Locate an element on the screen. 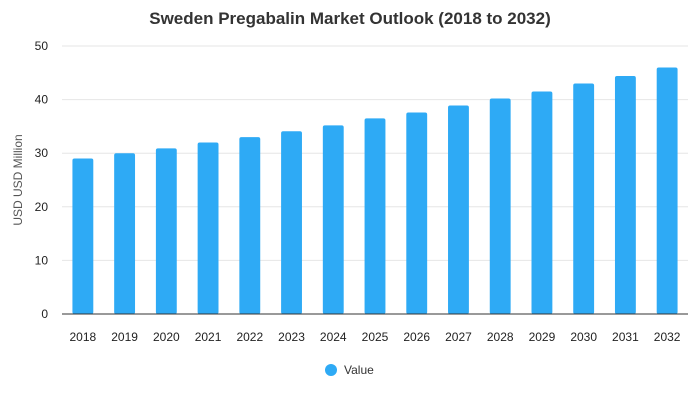 Image resolution: width=700 pixels, height=400 pixels. x-tick-label: 2026 is located at coordinates (416, 337).